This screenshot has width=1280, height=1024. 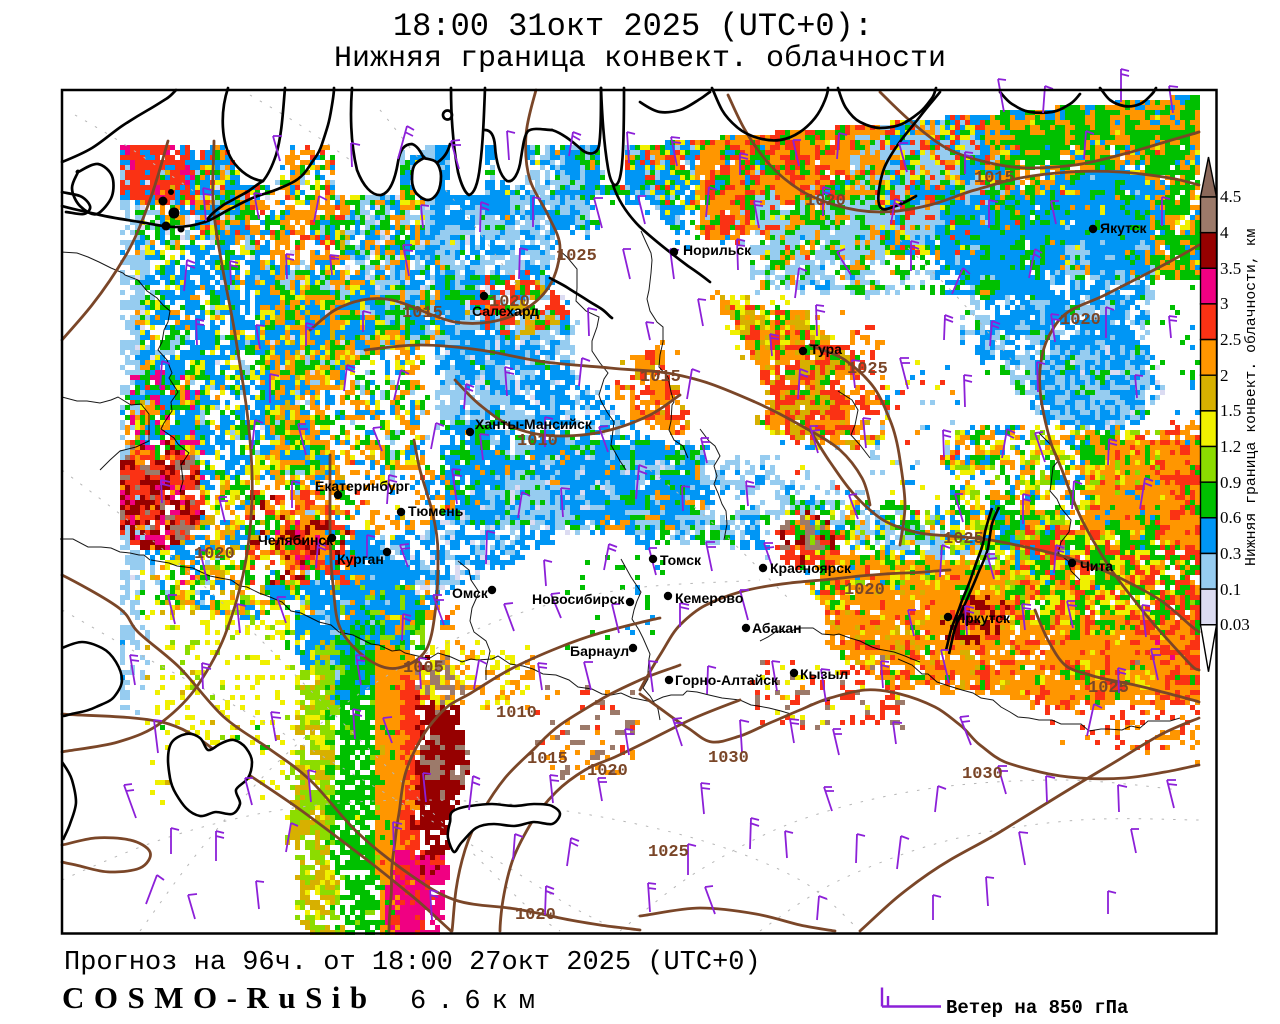 What do you see at coordinates (1230, 446) in the screenshot?
I see `svg-text: 1.2` at bounding box center [1230, 446].